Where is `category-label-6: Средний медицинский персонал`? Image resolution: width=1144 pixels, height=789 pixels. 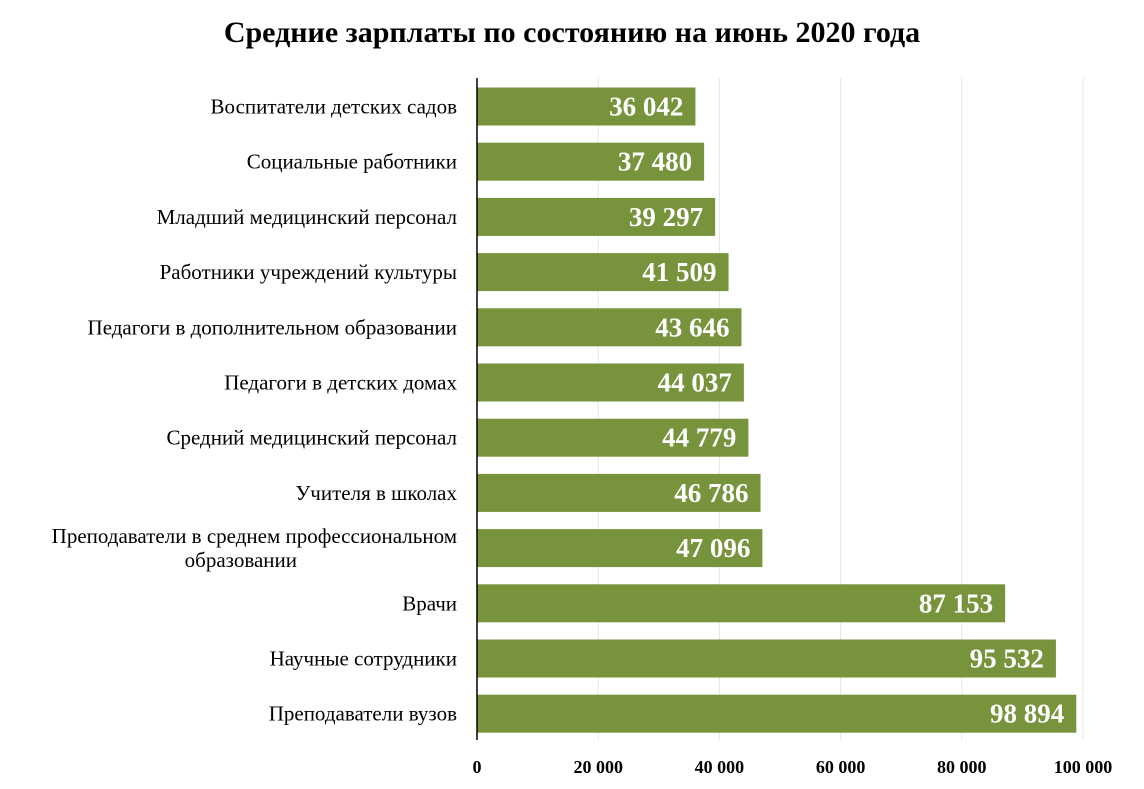 category-label-6: Средний медицинский персонал is located at coordinates (311, 438).